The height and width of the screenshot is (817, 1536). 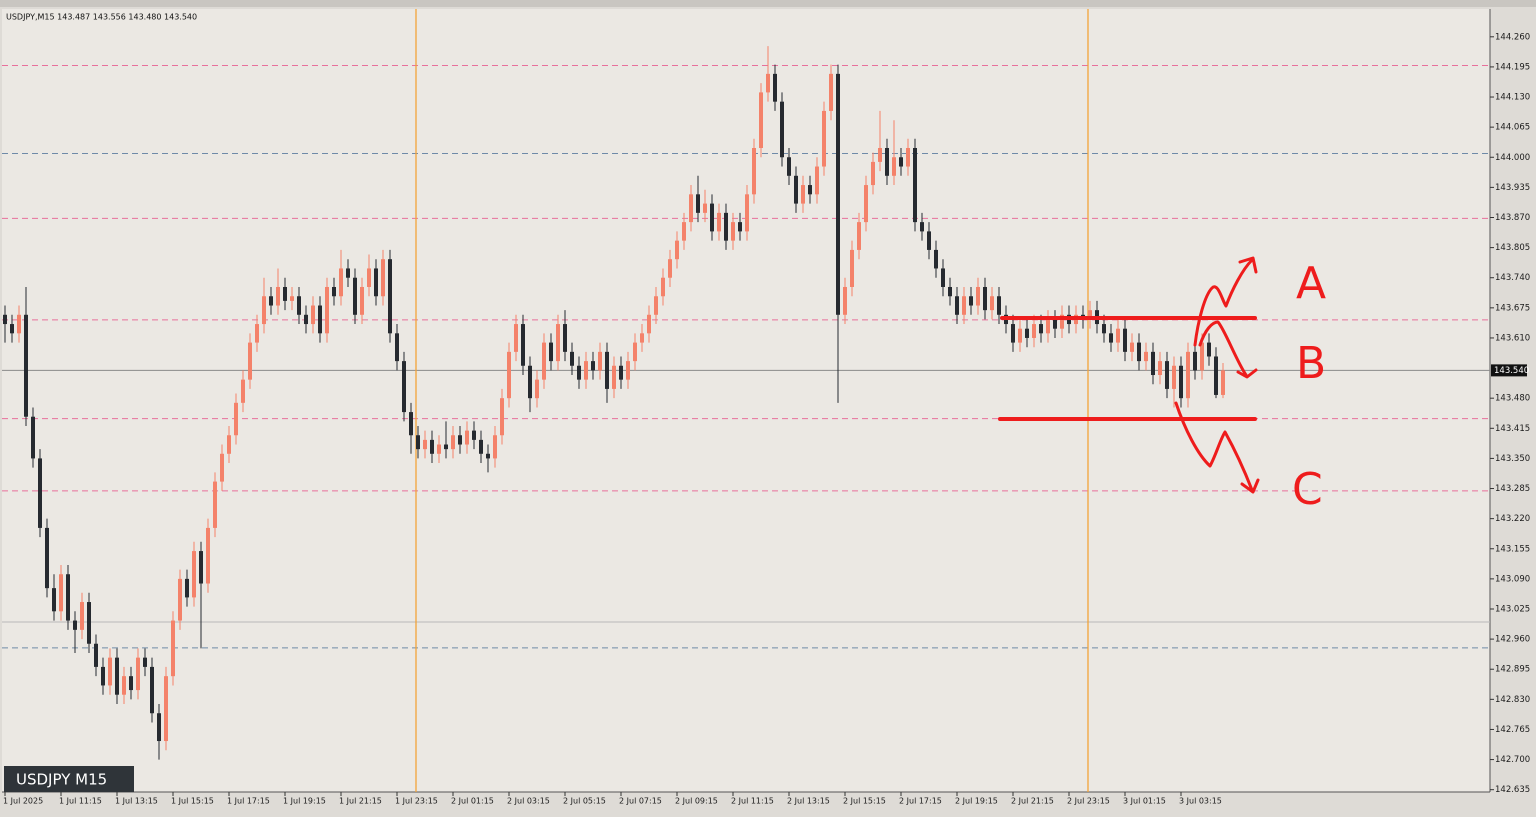 What do you see at coordinates (472, 801) in the screenshot?
I see `x-tick-label: 2 Jul 01:15` at bounding box center [472, 801].